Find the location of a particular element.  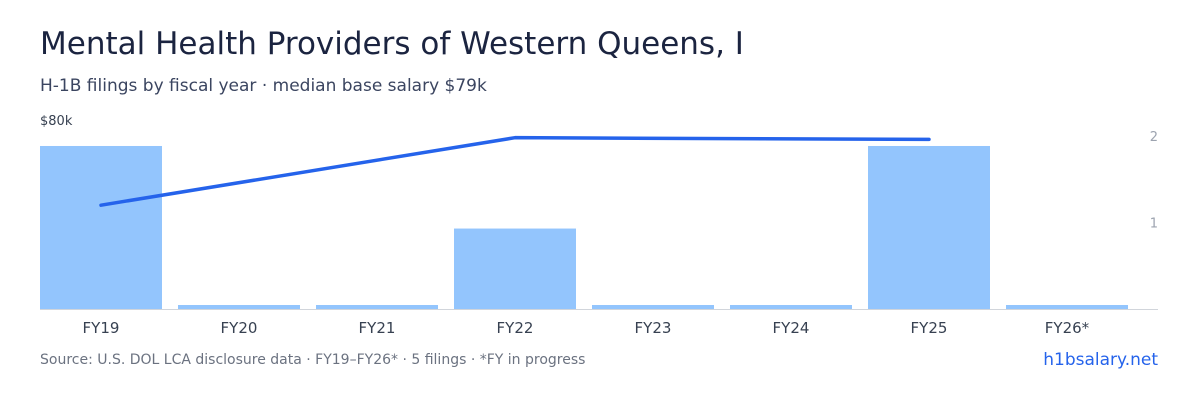

x-tick-label: FY24 is located at coordinates (791, 328).